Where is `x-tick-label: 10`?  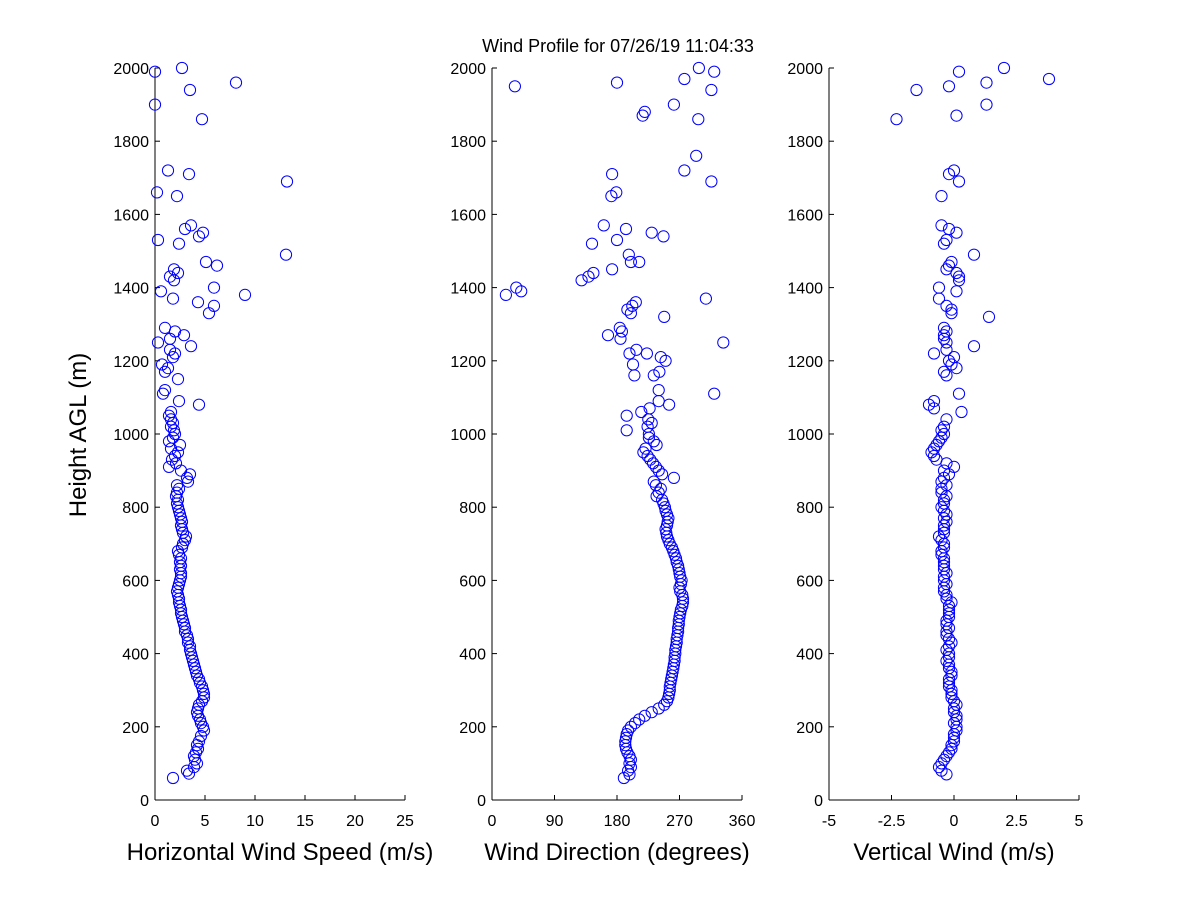
x-tick-label: 10 is located at coordinates (255, 821).